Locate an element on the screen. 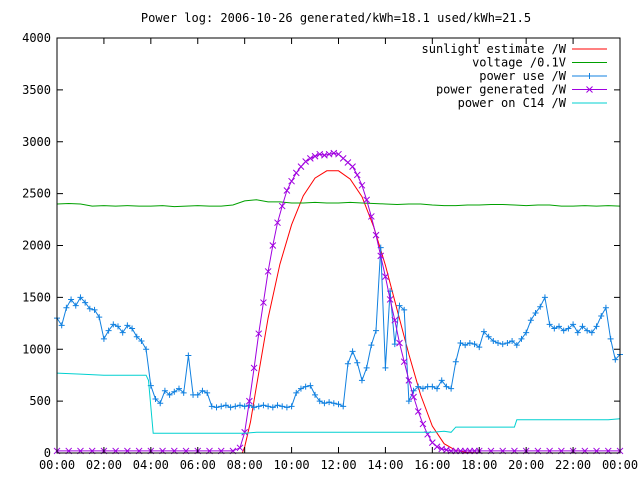 The height and width of the screenshot is (480, 640). y-tick-label: 1500 is located at coordinates (36, 297).